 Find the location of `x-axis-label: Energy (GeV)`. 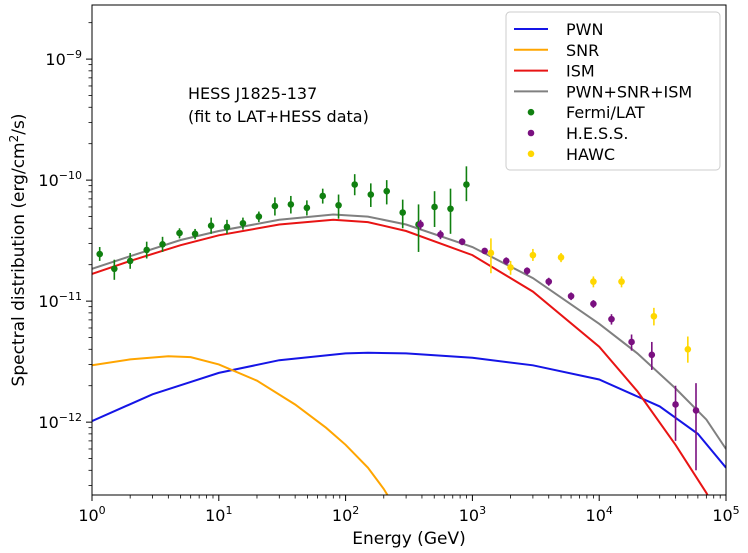

x-axis-label: Energy (GeV) is located at coordinates (408, 539).